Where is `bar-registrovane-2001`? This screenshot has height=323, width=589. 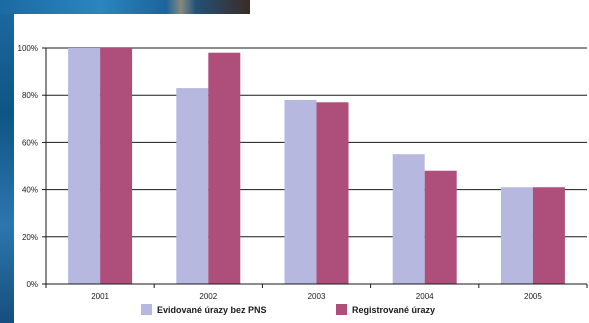
bar-registrovane-2001 is located at coordinates (116, 166).